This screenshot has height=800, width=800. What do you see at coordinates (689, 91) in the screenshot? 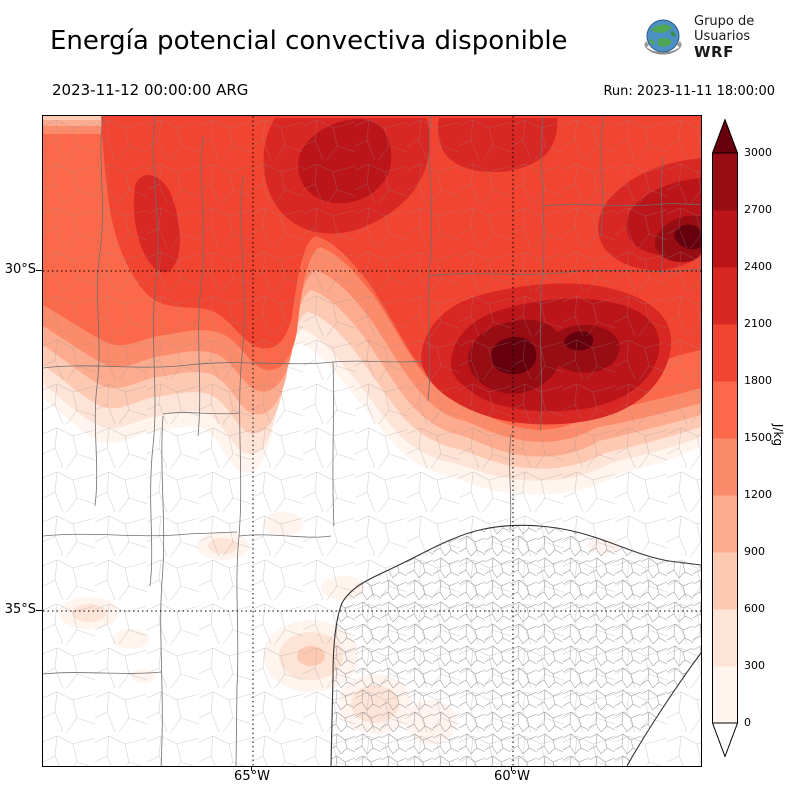
I see `run-time-label: Run: 2023-11-11 18:00:00` at bounding box center [689, 91].